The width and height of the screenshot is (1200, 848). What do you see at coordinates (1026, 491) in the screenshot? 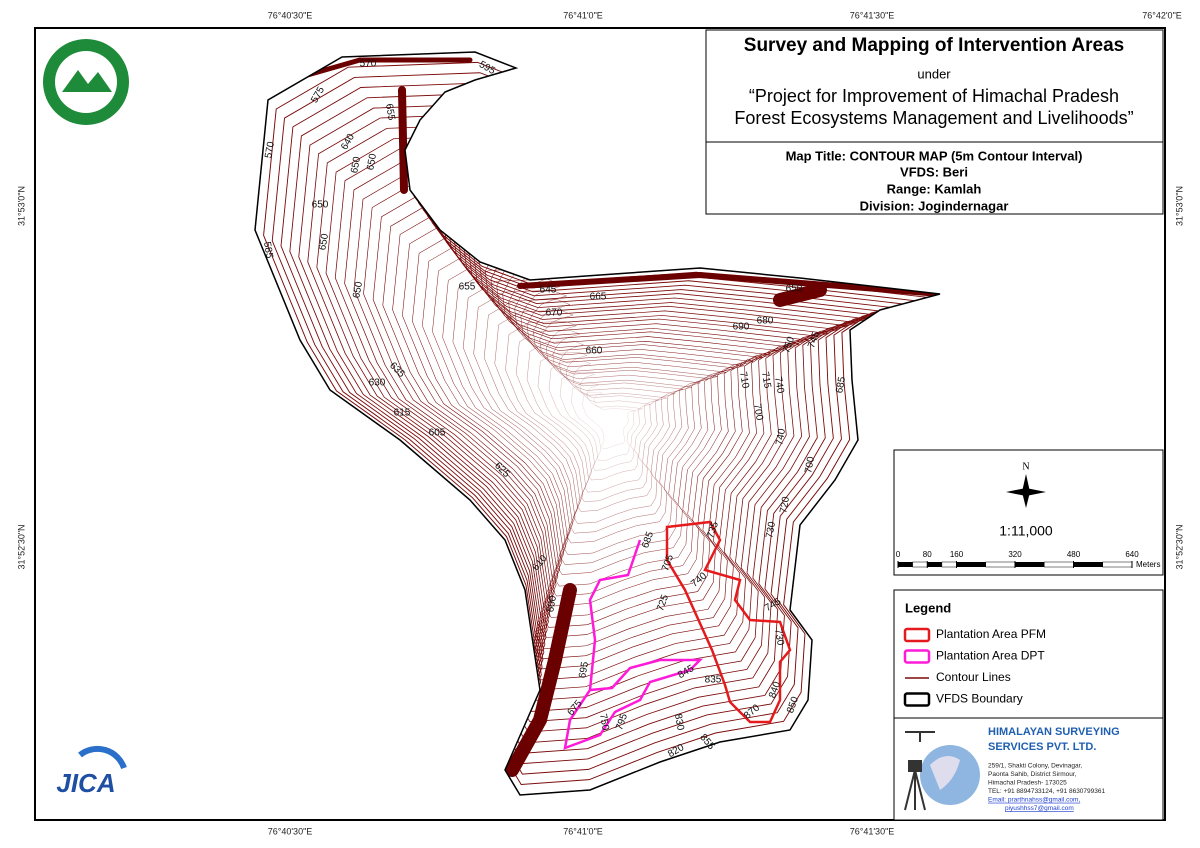
I see `north-arrow` at bounding box center [1026, 491].